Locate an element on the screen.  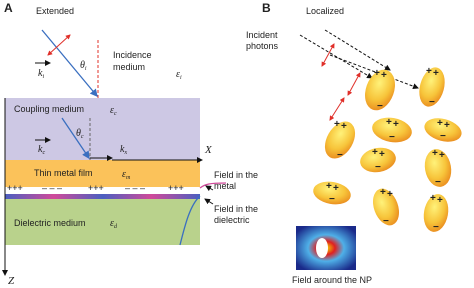
panel-letter: B is located at coordinates (266, 8).